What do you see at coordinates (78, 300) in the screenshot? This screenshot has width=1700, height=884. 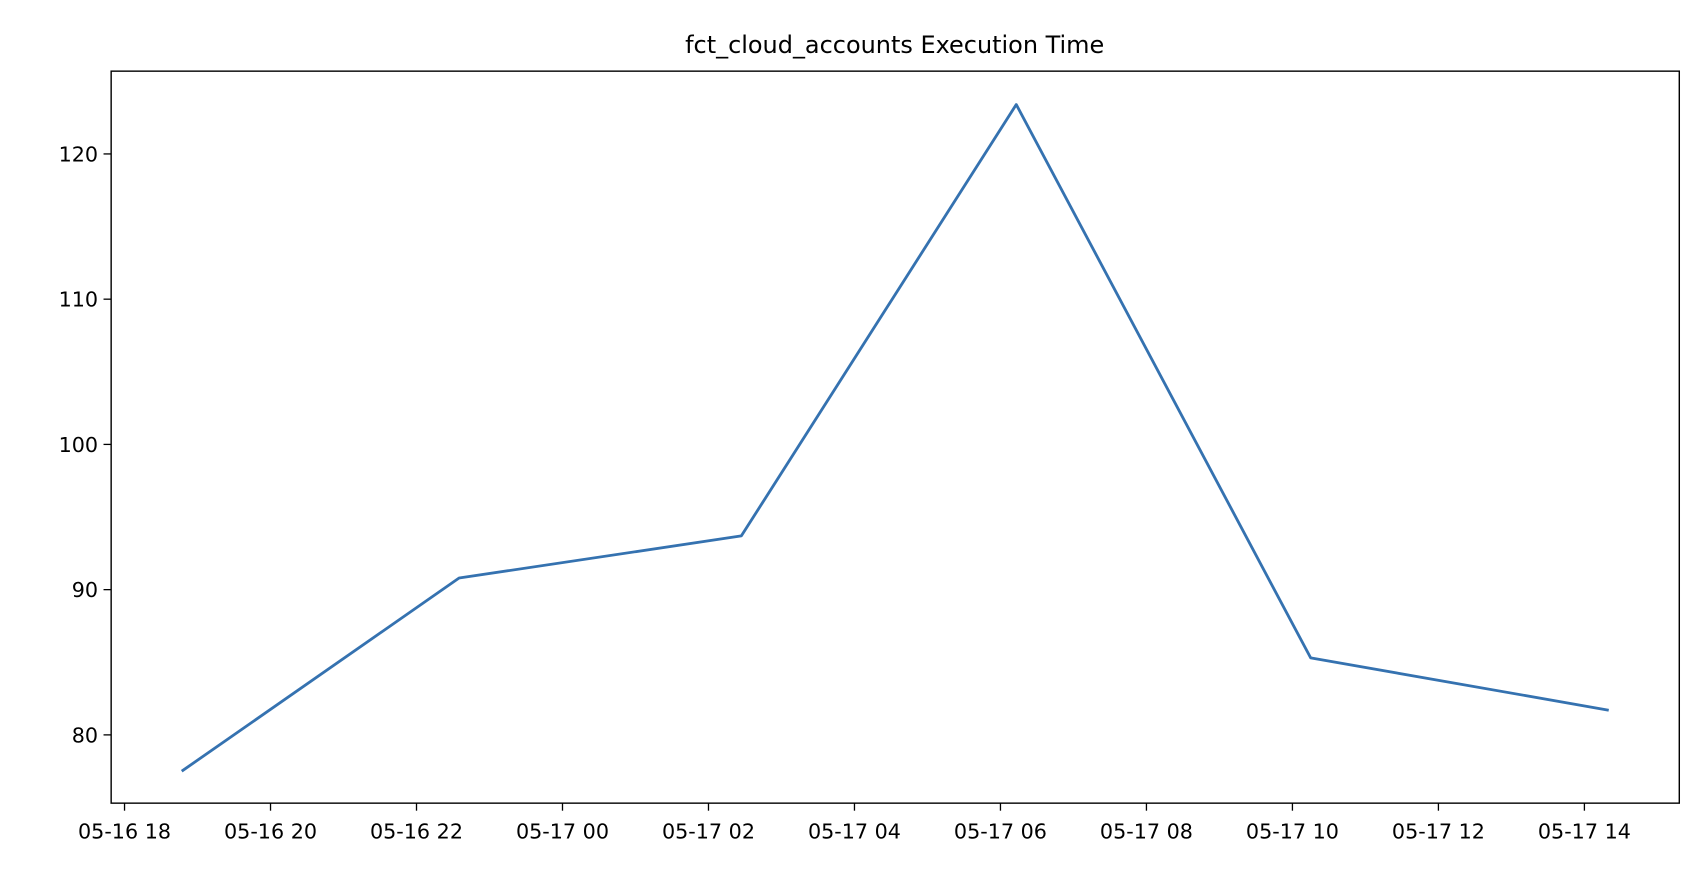 I see `y-tick-label: 110` at bounding box center [78, 300].